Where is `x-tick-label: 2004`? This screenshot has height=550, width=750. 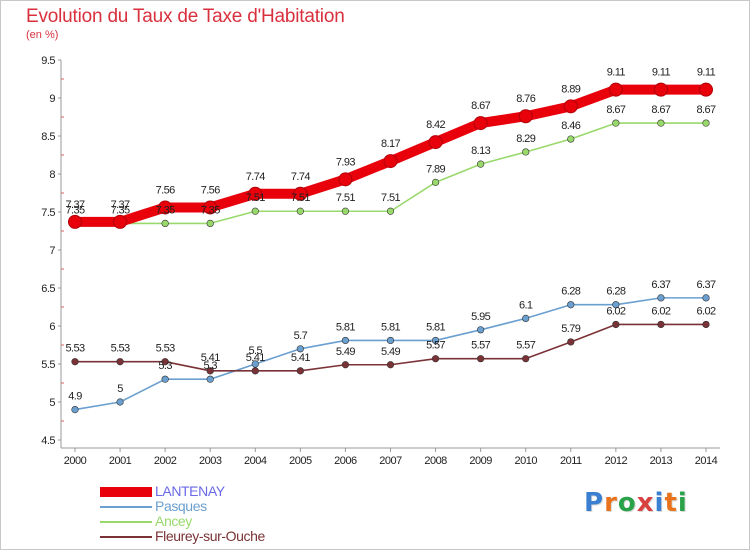
x-tick-label: 2004 is located at coordinates (255, 461).